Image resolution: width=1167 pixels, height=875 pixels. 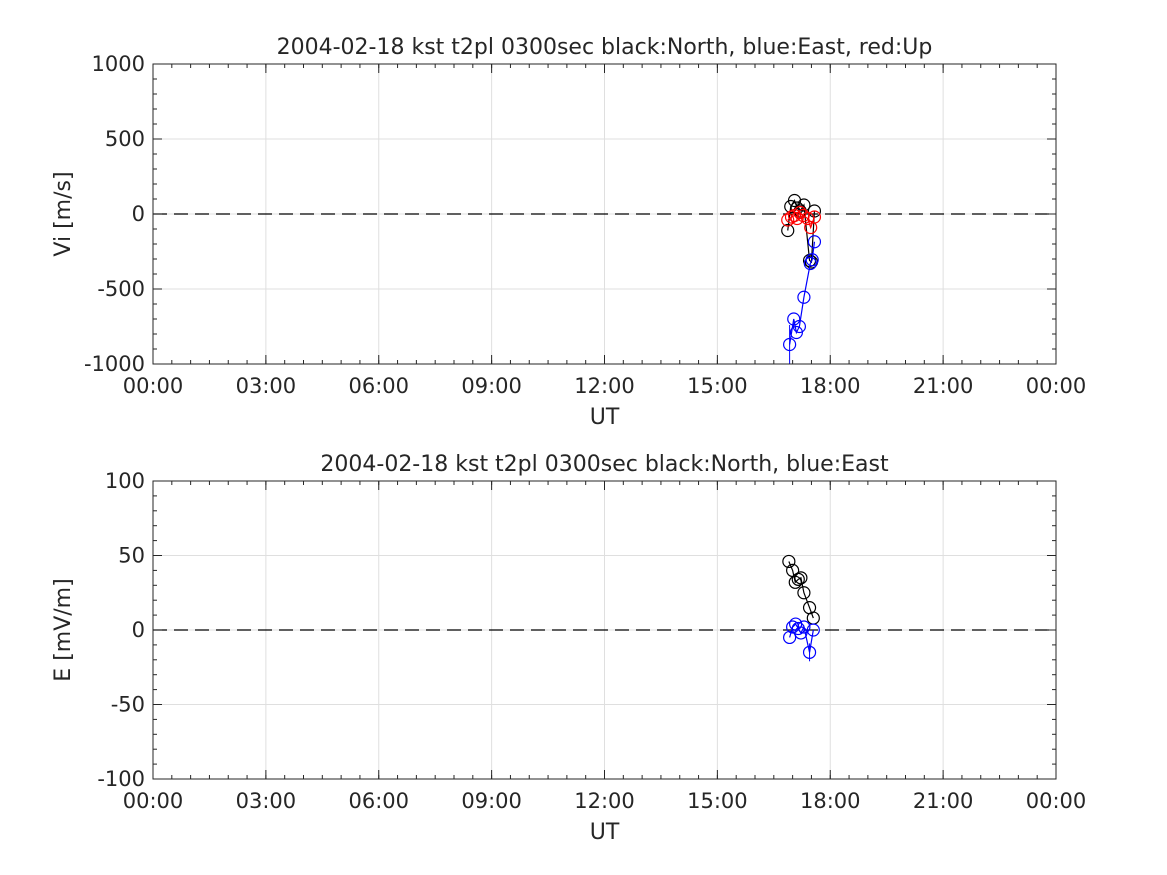 What do you see at coordinates (121, 289) in the screenshot?
I see `y-tick-label: -500` at bounding box center [121, 289].